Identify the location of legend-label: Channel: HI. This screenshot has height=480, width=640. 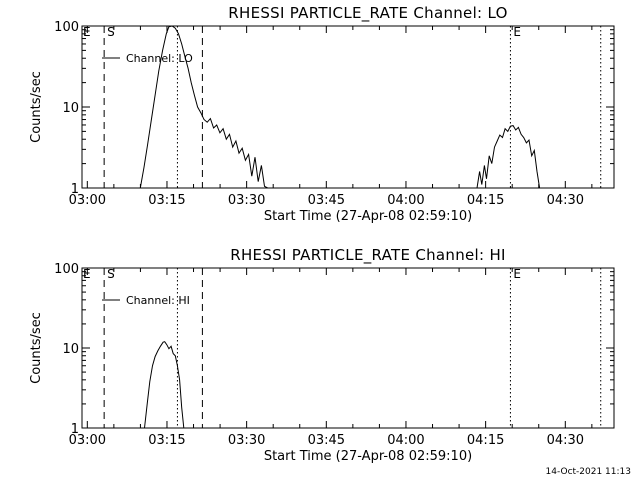
(158, 300).